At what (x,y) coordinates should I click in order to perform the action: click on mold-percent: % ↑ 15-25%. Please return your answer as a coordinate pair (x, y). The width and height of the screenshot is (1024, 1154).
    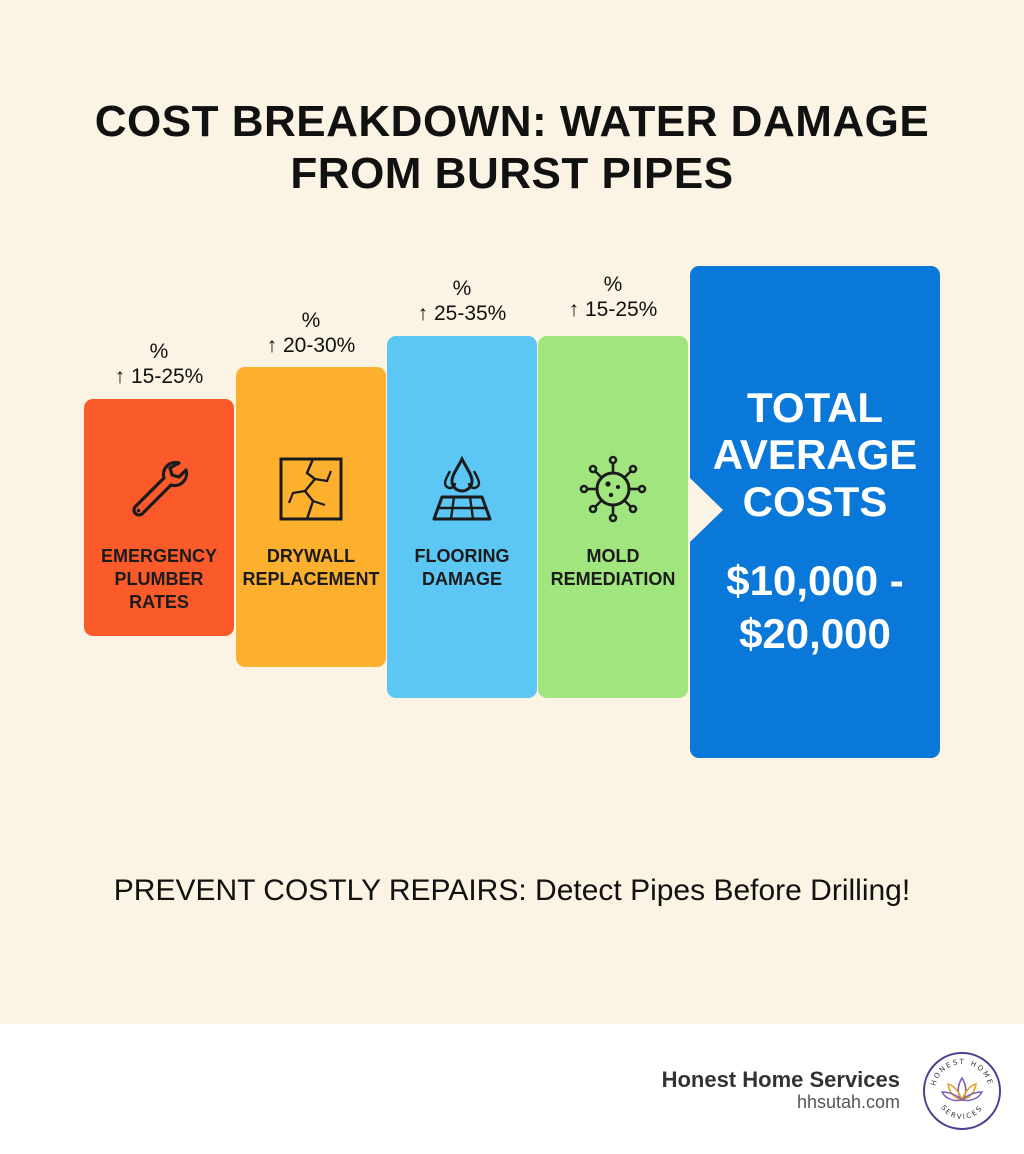
    Looking at the image, I should click on (613, 297).